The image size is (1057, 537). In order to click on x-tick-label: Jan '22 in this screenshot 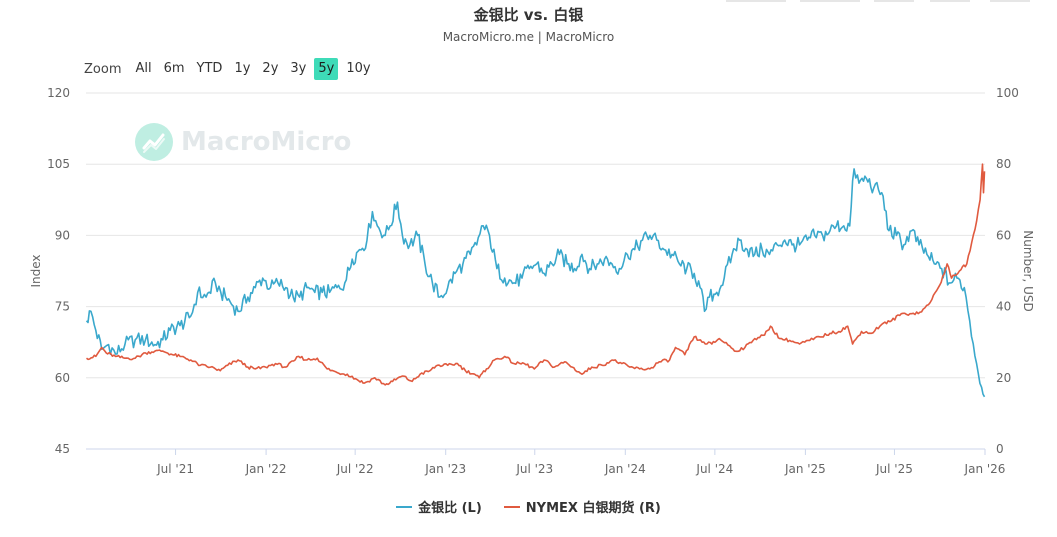, I will do `click(266, 469)`.